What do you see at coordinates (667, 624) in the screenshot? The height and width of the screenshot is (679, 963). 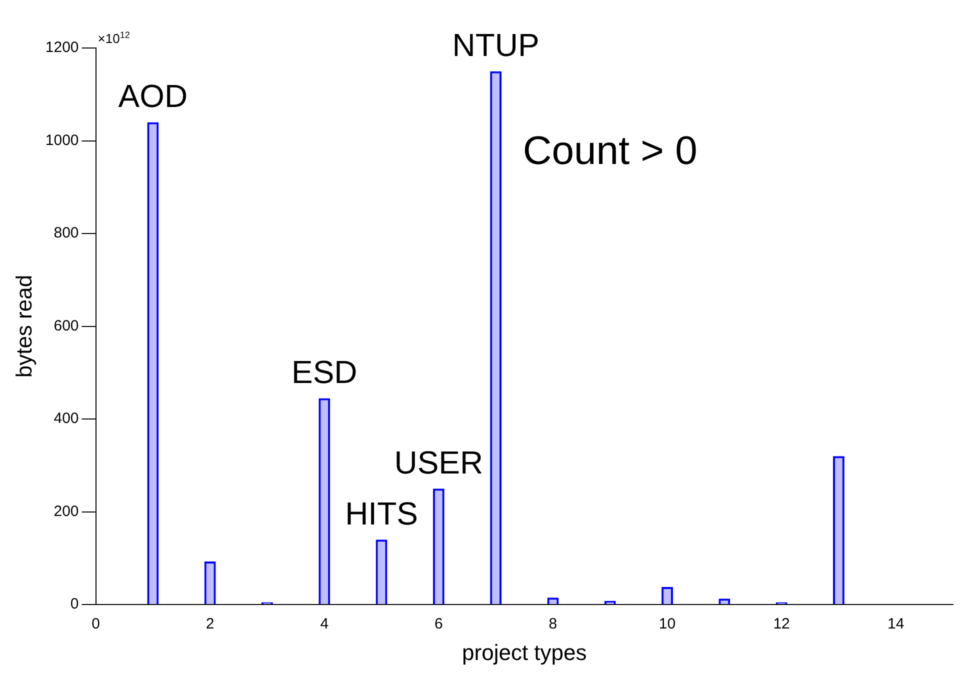 I see `x-tick-label: 10` at bounding box center [667, 624].